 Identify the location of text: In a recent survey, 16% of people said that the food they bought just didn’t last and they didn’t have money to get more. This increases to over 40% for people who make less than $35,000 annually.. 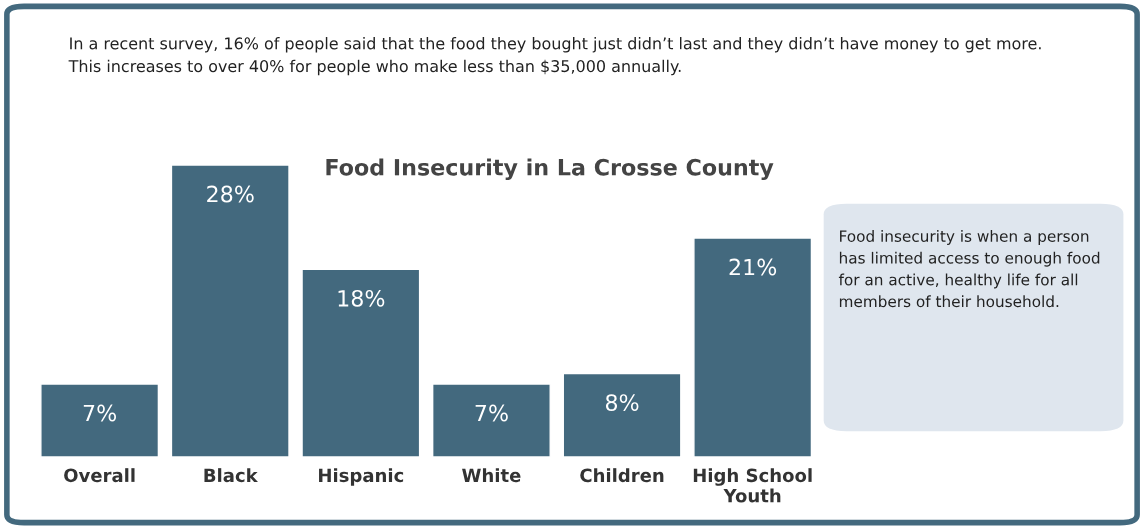
(554, 56).